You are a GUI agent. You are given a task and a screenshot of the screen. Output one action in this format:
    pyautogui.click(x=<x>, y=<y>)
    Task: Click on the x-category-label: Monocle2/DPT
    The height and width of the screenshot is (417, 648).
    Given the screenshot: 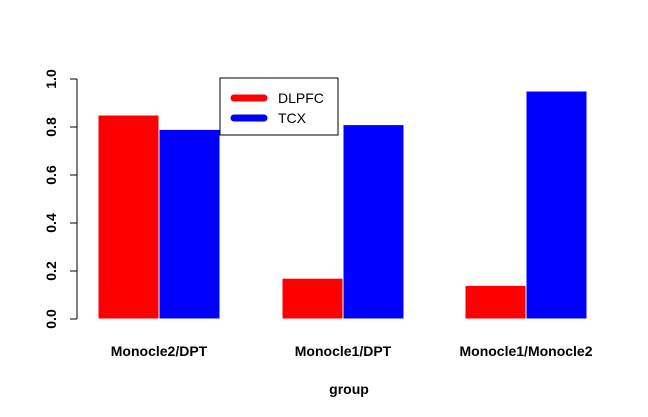 What is the action you would take?
    pyautogui.click(x=159, y=351)
    